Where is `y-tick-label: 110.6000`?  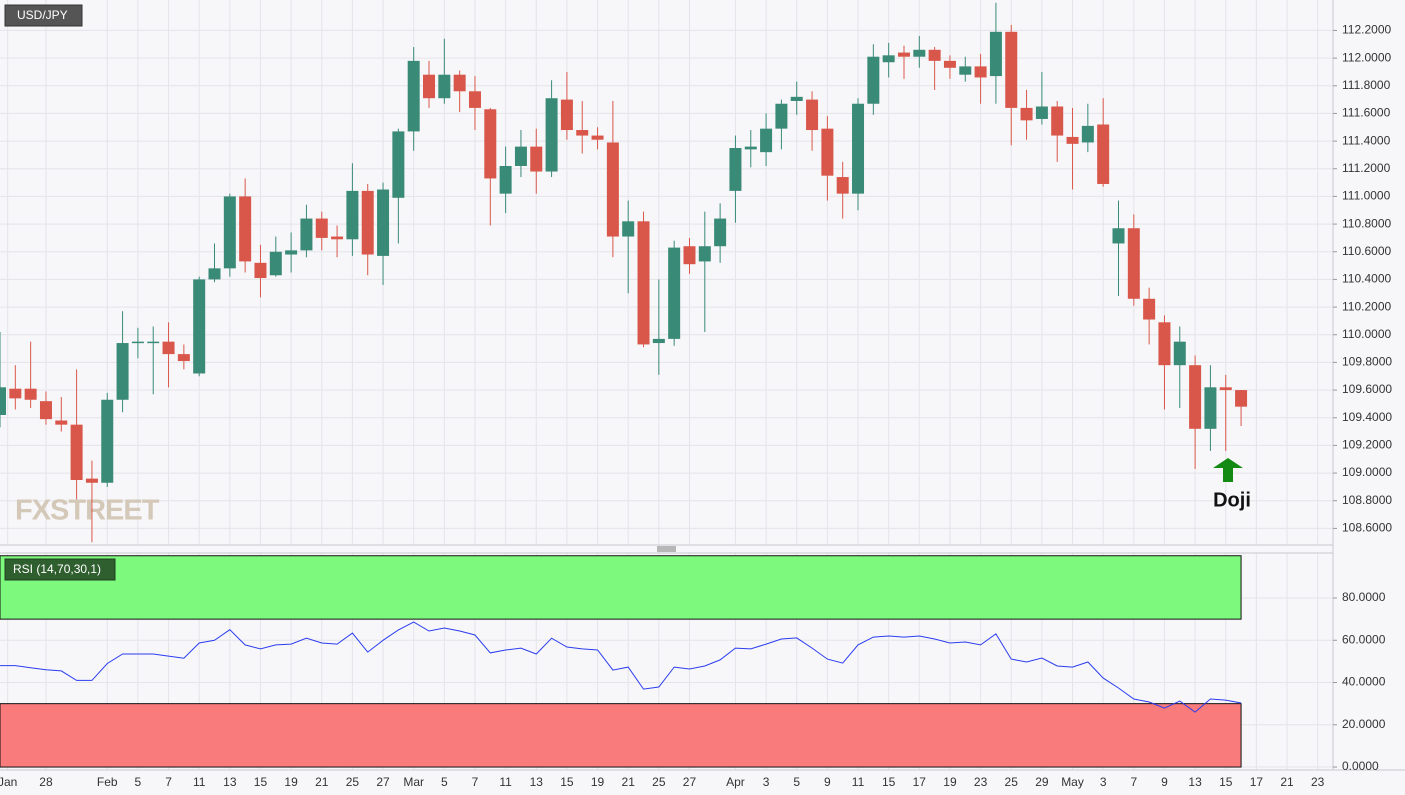
y-tick-label: 110.6000 is located at coordinates (1366, 251).